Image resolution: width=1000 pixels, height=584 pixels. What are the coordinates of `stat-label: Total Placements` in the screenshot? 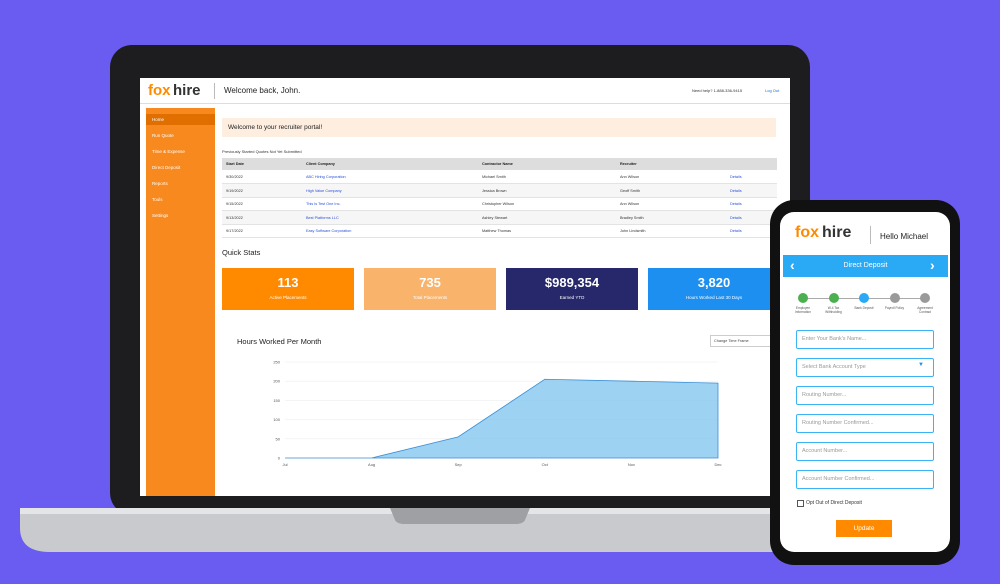 It's located at (430, 297).